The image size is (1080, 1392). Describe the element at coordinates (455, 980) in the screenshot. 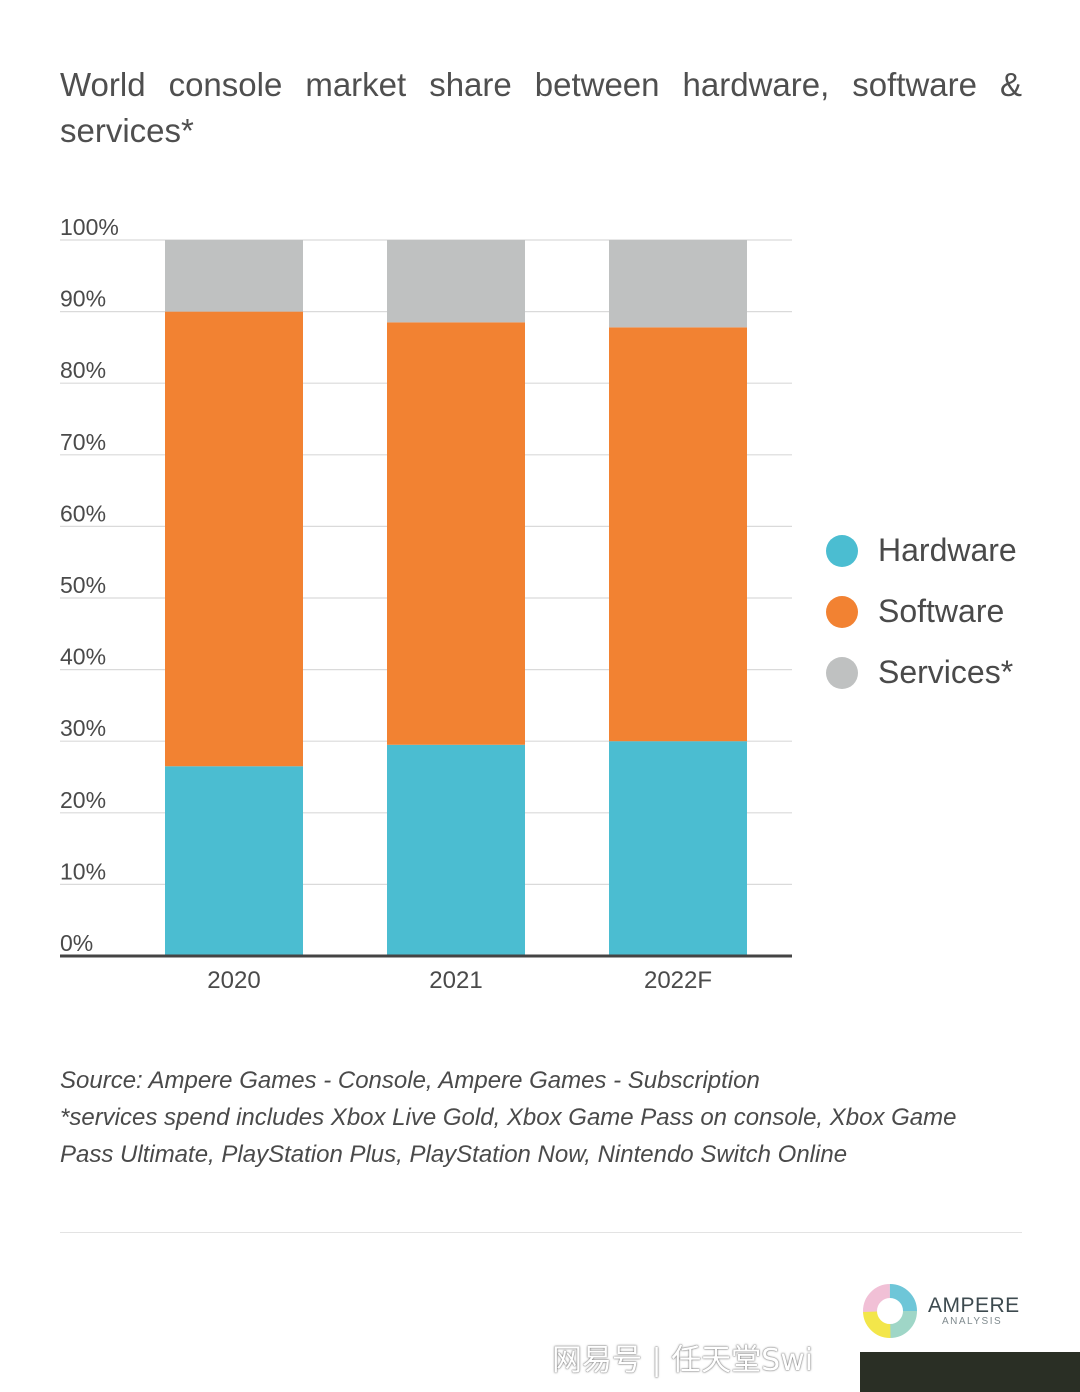

I see `x-tick-label: 2021` at that location.